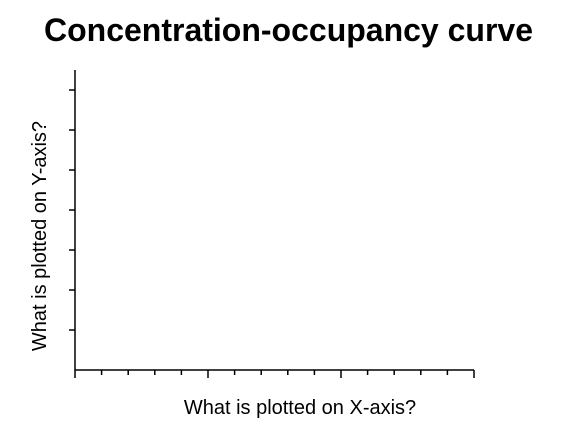 This screenshot has width=577, height=436. What do you see at coordinates (274, 374) in the screenshot?
I see `x-ticks` at bounding box center [274, 374].